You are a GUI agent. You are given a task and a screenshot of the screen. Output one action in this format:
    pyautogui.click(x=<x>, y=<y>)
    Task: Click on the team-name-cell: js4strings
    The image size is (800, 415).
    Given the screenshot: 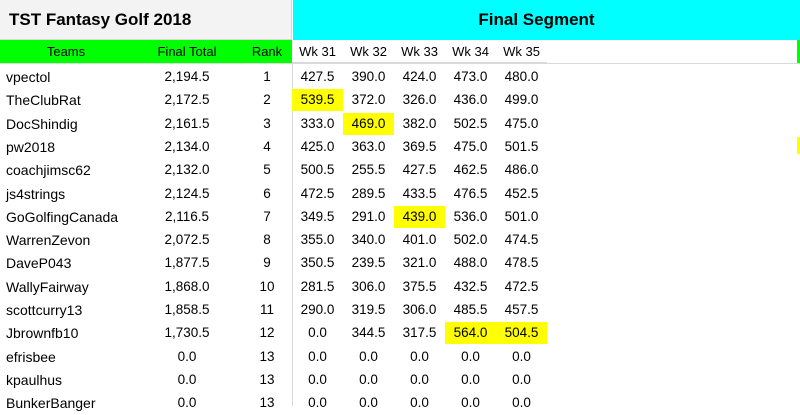 What is the action you would take?
    pyautogui.click(x=36, y=193)
    